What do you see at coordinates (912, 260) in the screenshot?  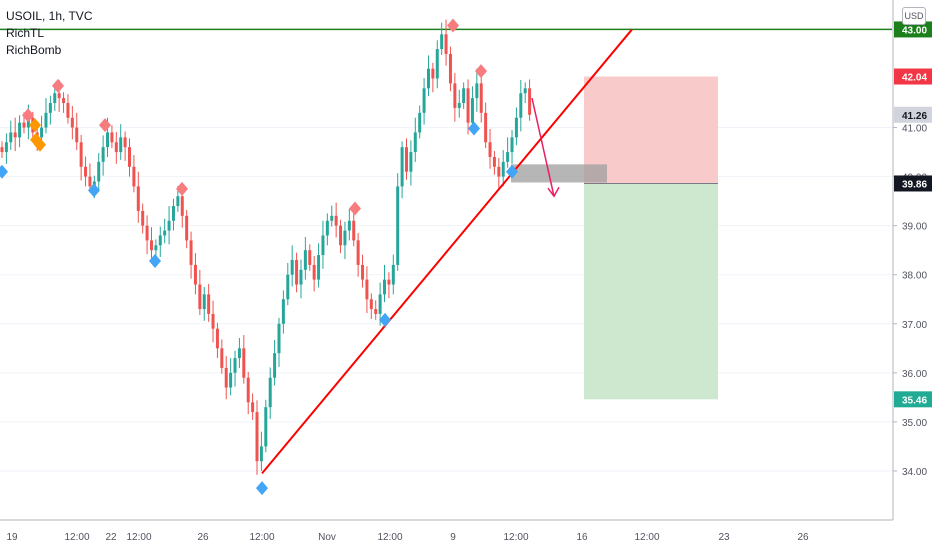 I see `price-axis-bg` at bounding box center [912, 260].